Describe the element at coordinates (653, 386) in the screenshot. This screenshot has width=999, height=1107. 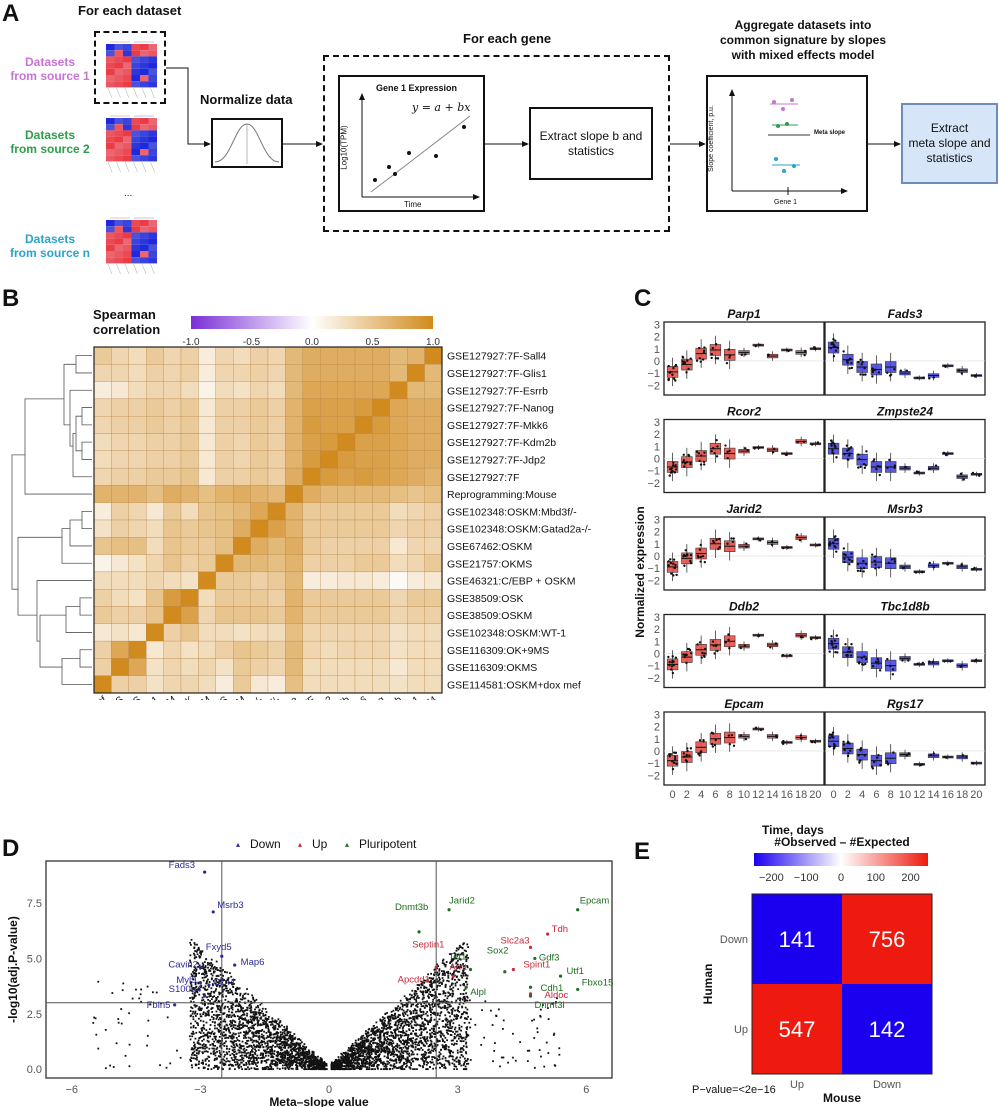
I see `y-tick-label: −2` at that location.